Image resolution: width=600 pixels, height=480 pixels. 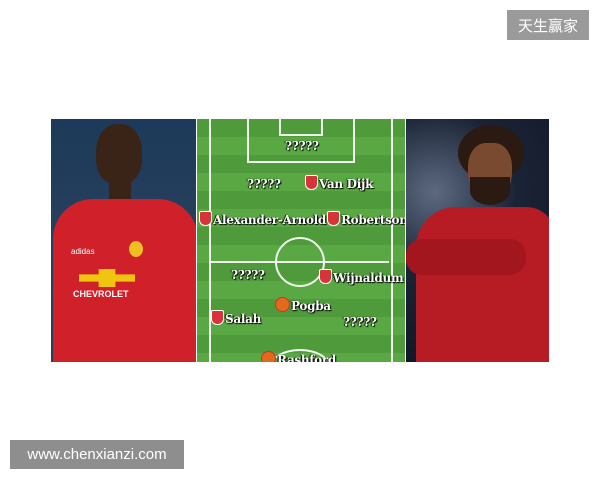 What do you see at coordinates (373, 220) in the screenshot?
I see `player-name: Robertson` at bounding box center [373, 220].